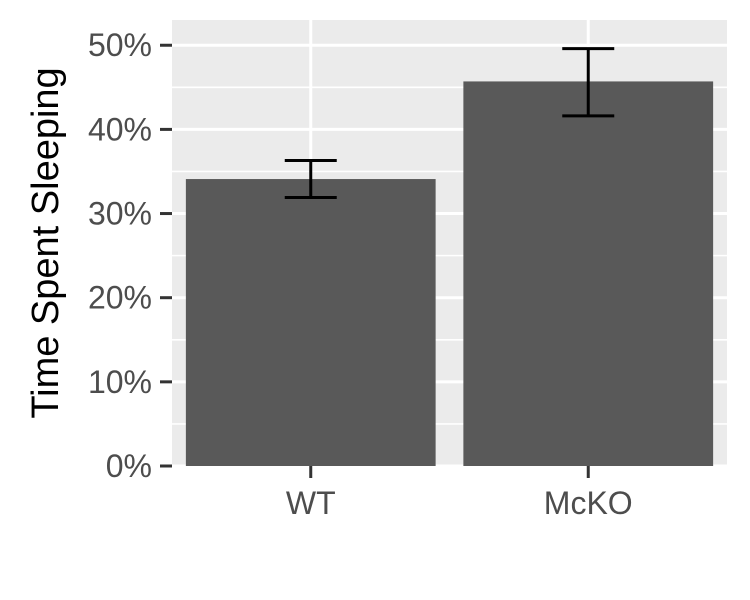 Image resolution: width=750 pixels, height=600 pixels. I want to click on error-bars, so click(449, 123).